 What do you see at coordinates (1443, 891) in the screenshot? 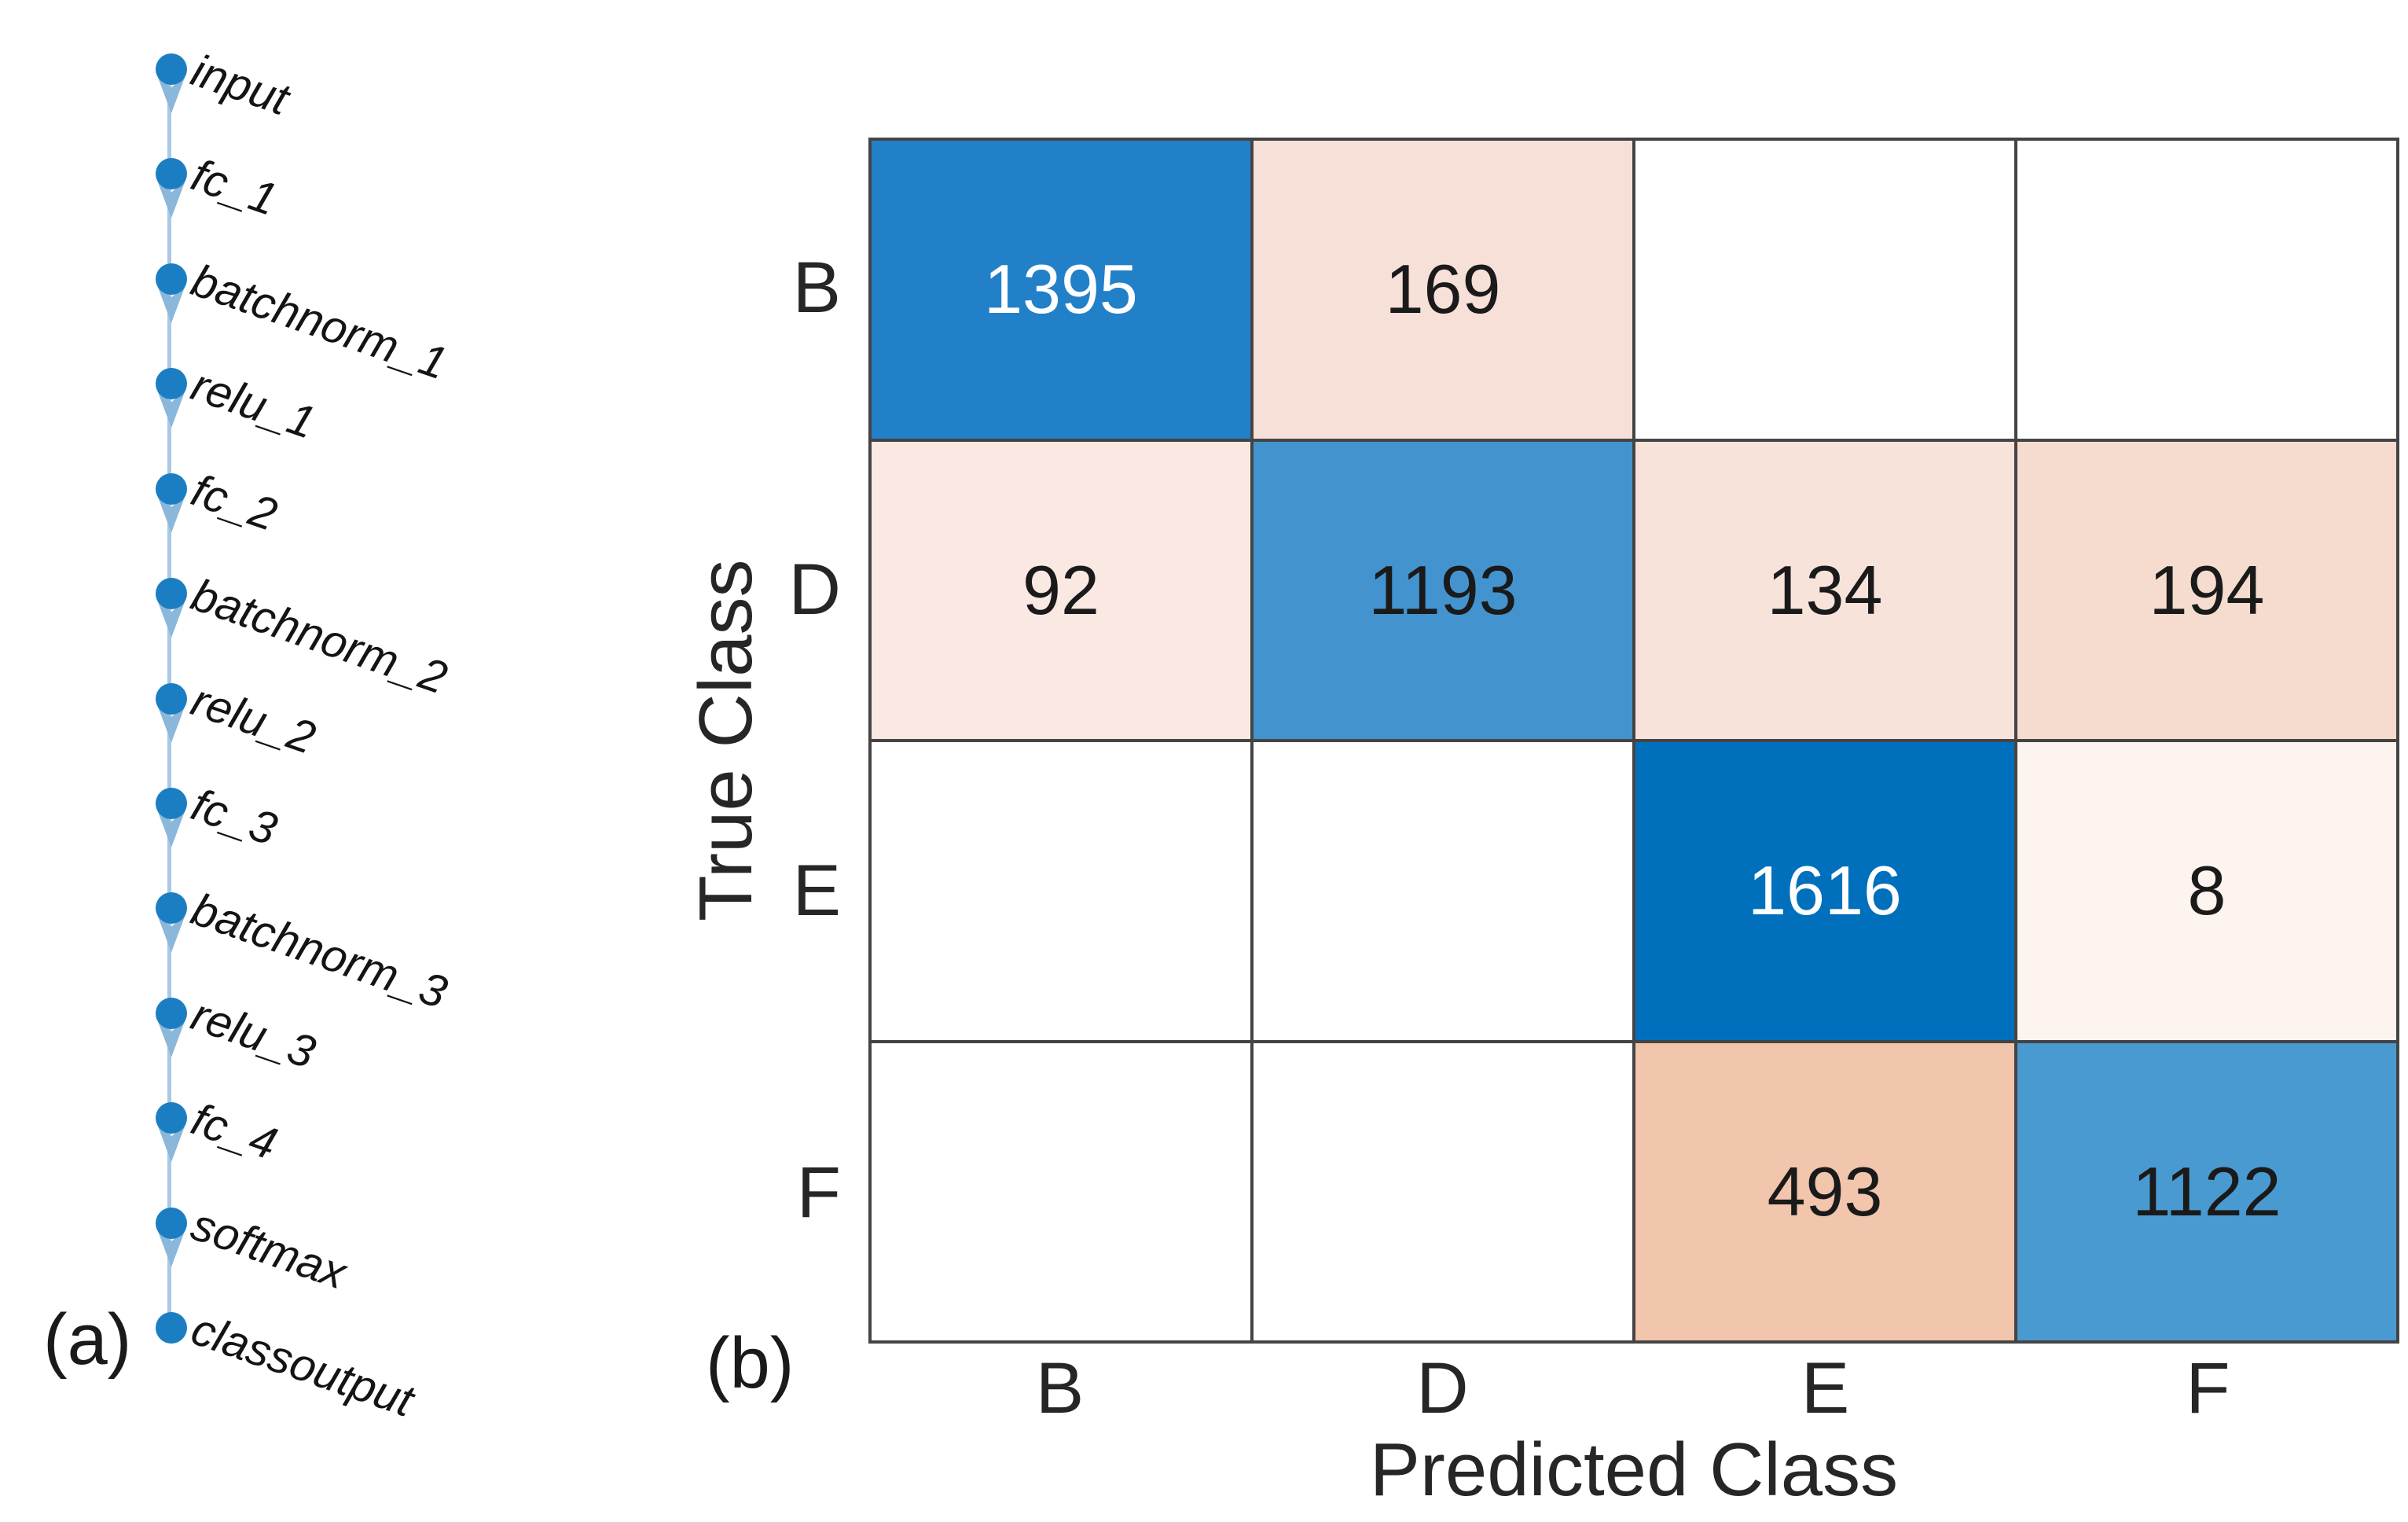
I see `confusion-cell-E-D` at bounding box center [1443, 891].